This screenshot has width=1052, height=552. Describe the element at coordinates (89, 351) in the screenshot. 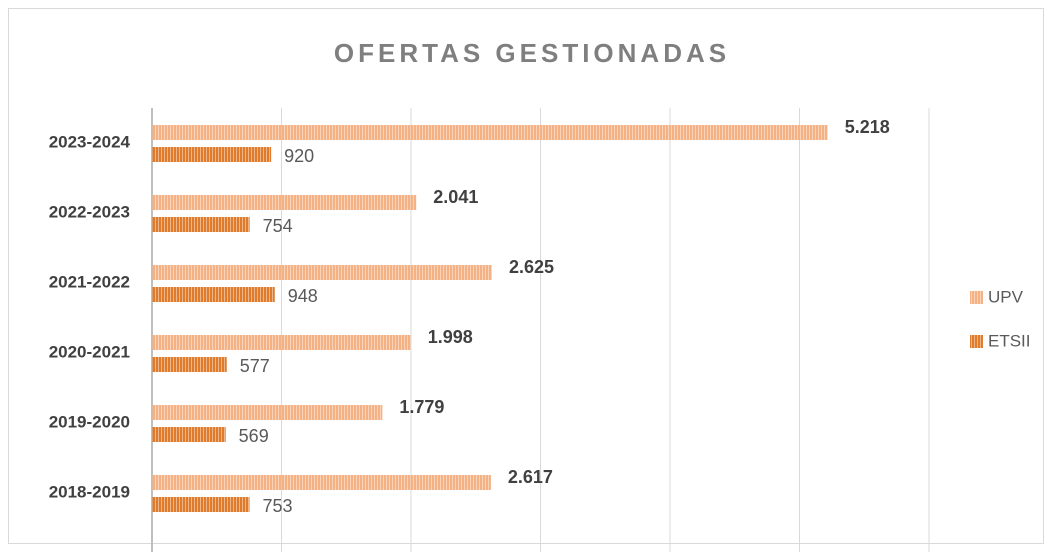

I see `y-tick-label: 2020-2021` at that location.